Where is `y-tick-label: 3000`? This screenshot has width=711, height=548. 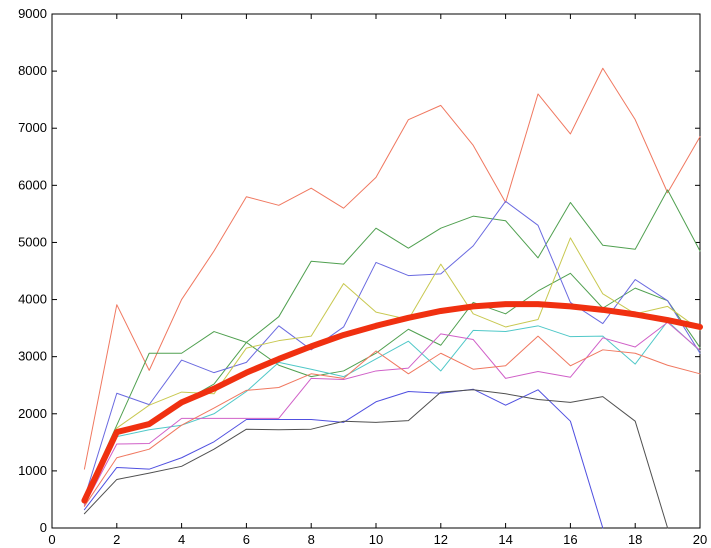
y-tick-label: 3000 is located at coordinates (32, 356).